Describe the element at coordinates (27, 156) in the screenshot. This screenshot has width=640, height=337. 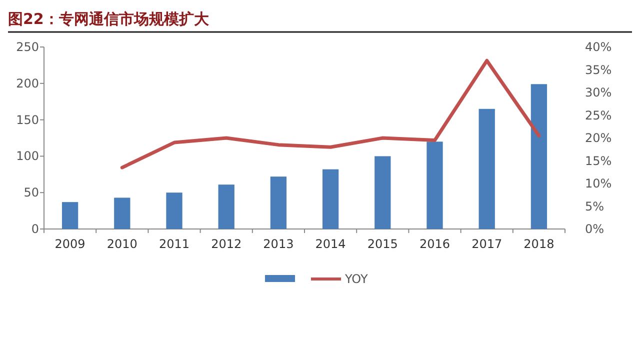
I see `y-tick-label: 100` at that location.